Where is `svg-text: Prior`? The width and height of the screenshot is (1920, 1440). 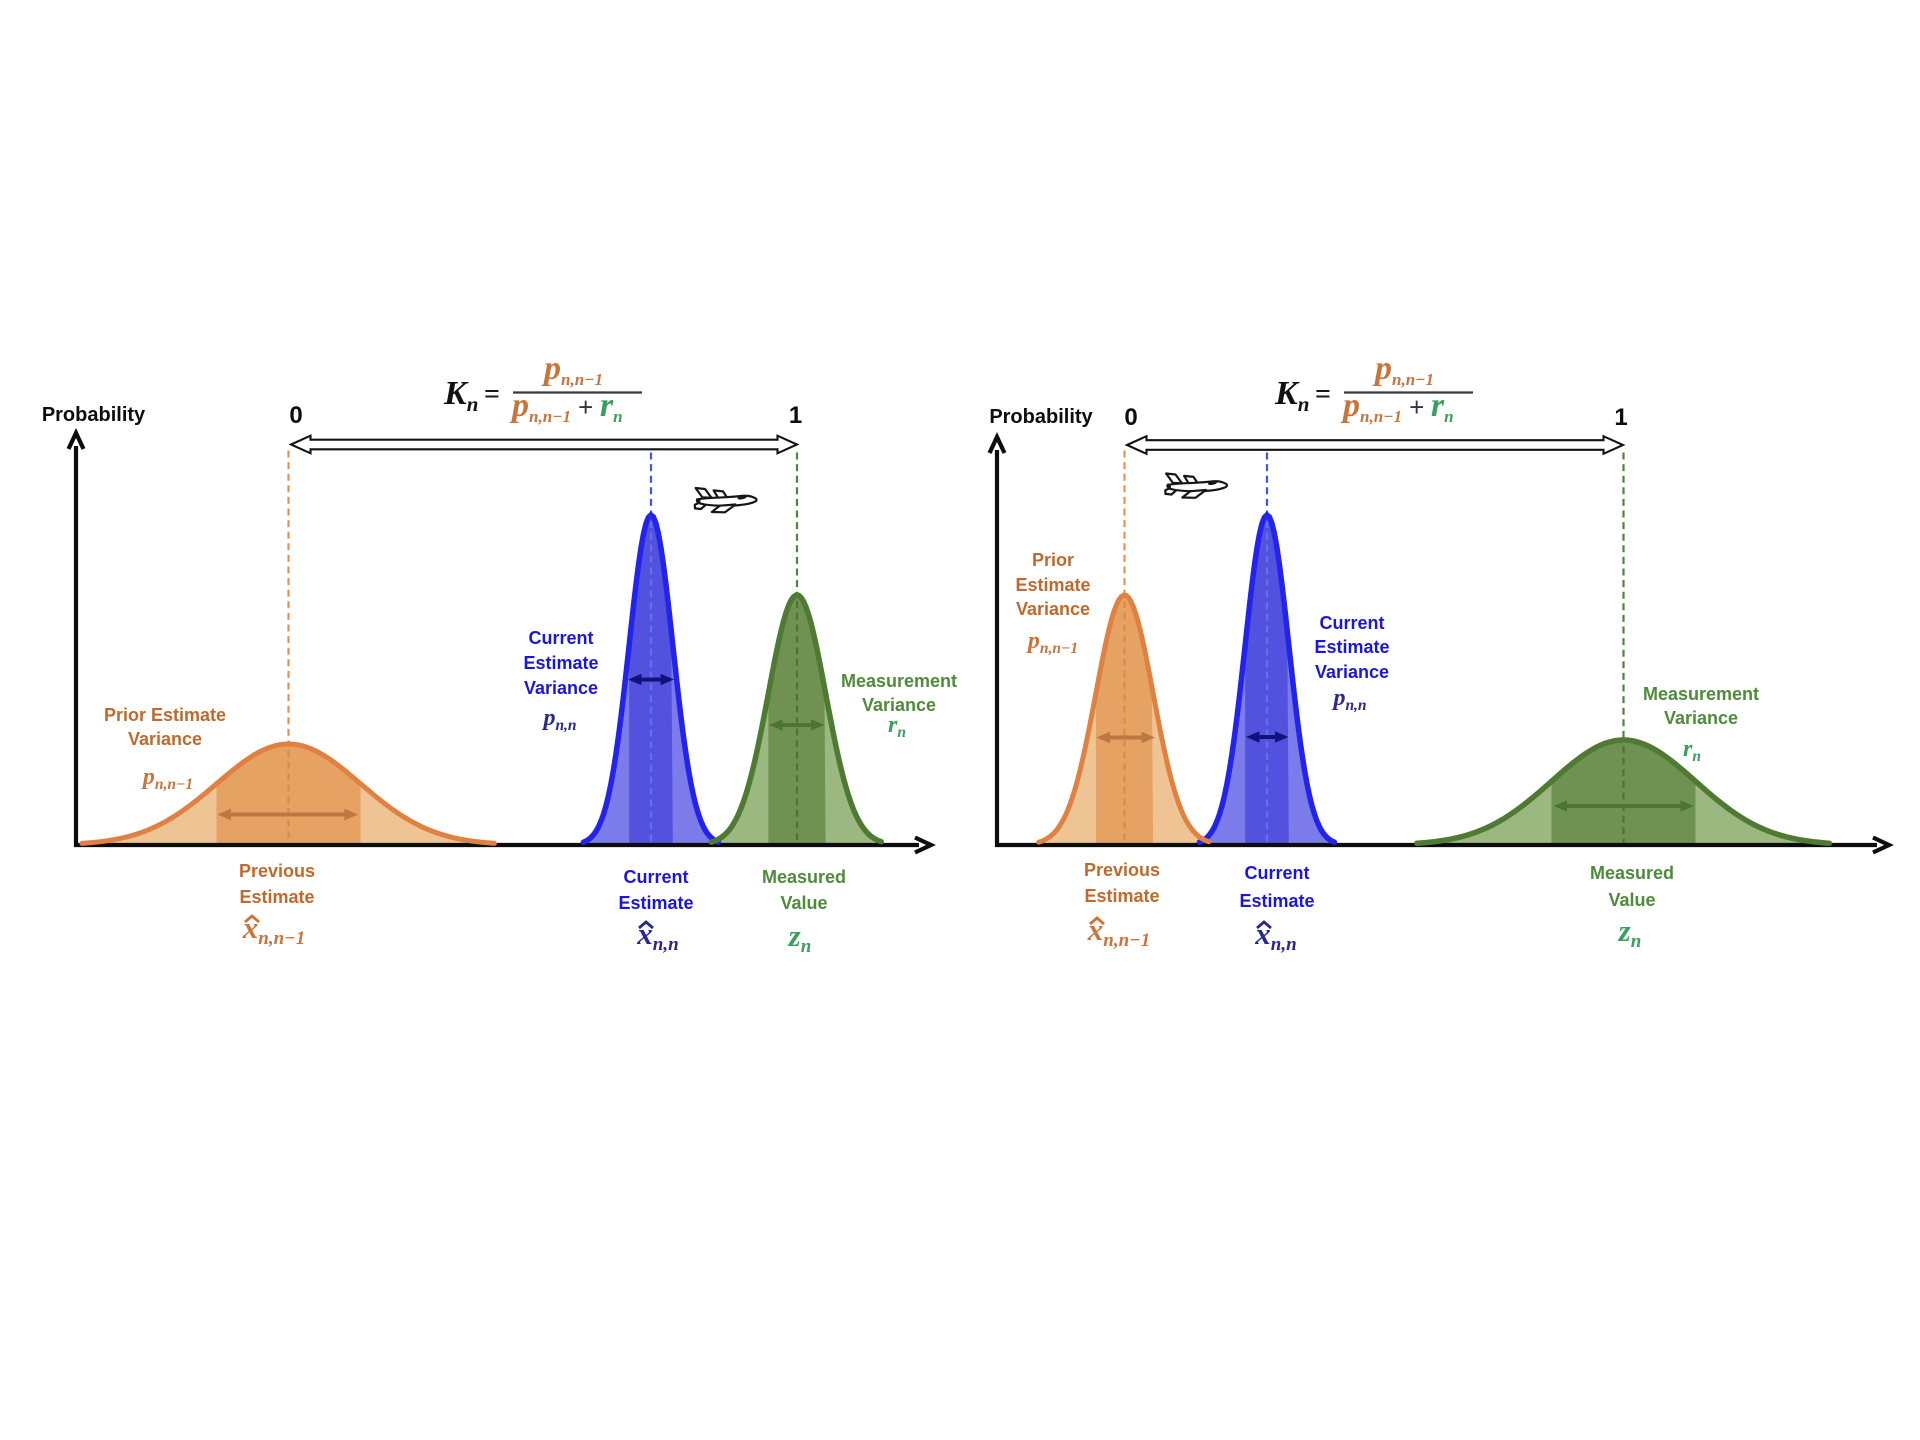 svg-text: Prior is located at coordinates (1053, 560).